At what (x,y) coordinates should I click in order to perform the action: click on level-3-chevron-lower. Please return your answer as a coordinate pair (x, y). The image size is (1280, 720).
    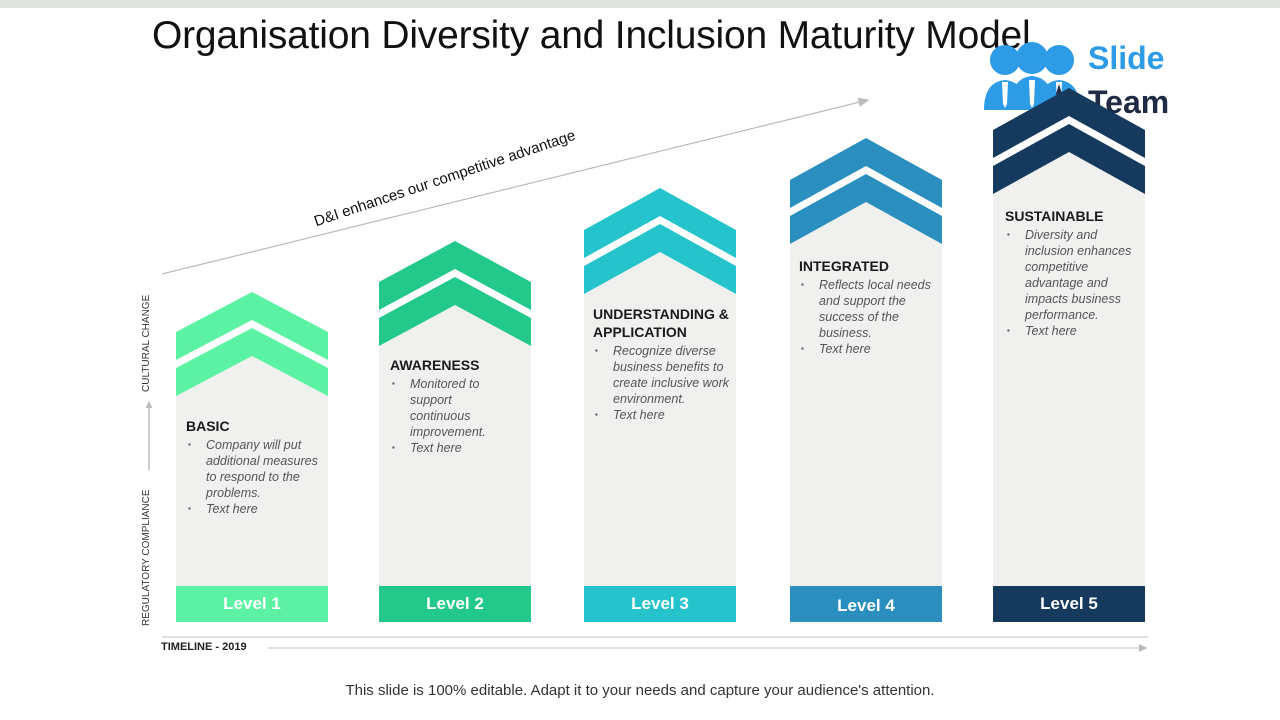
    Looking at the image, I should click on (660, 259).